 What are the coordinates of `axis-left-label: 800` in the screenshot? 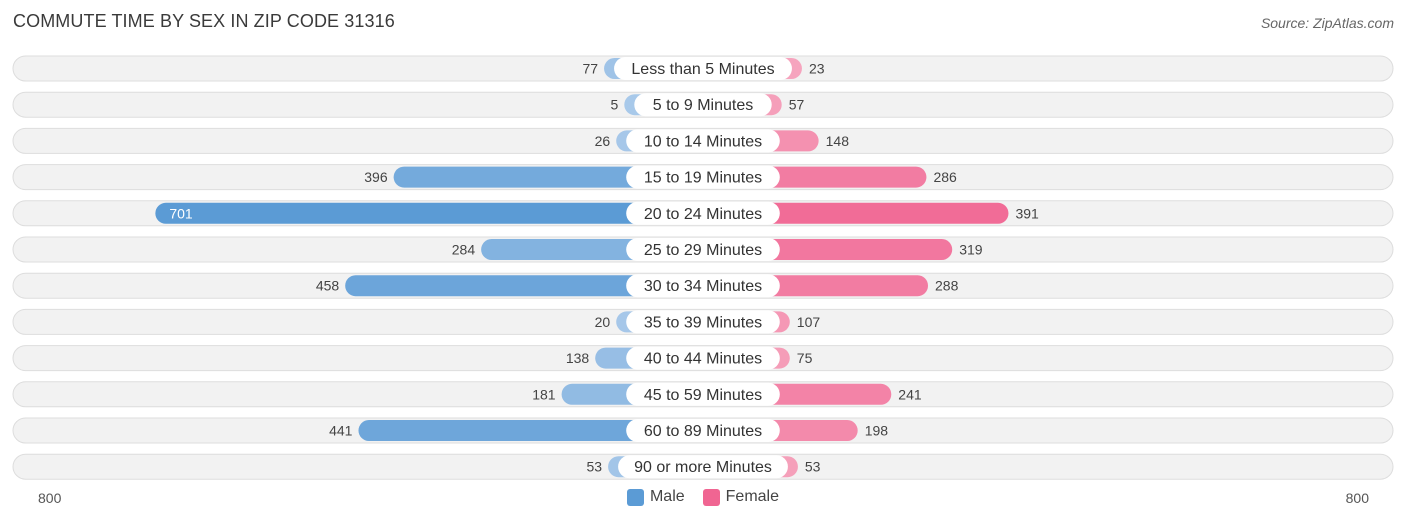 It's located at (50, 498).